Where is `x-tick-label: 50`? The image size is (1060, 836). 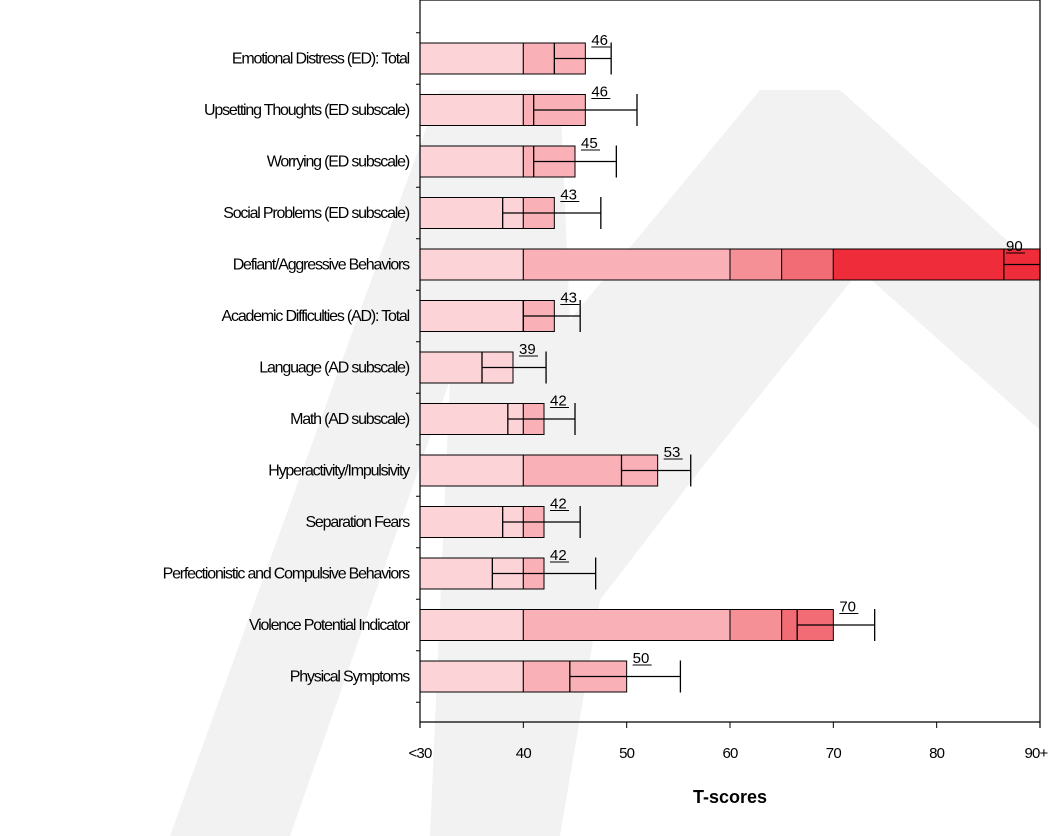
x-tick-label: 50 is located at coordinates (627, 753).